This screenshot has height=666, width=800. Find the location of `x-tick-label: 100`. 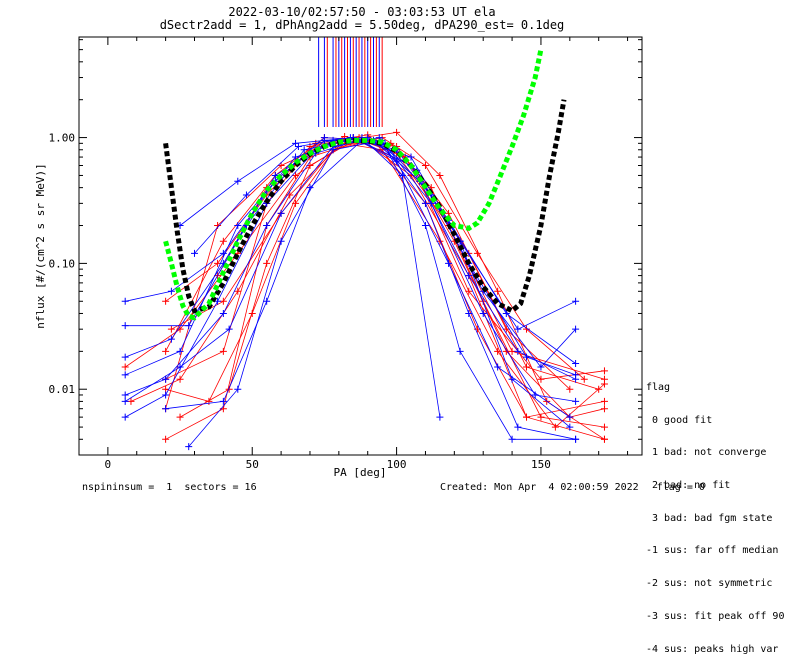

x-tick-label: 100 is located at coordinates (397, 464).